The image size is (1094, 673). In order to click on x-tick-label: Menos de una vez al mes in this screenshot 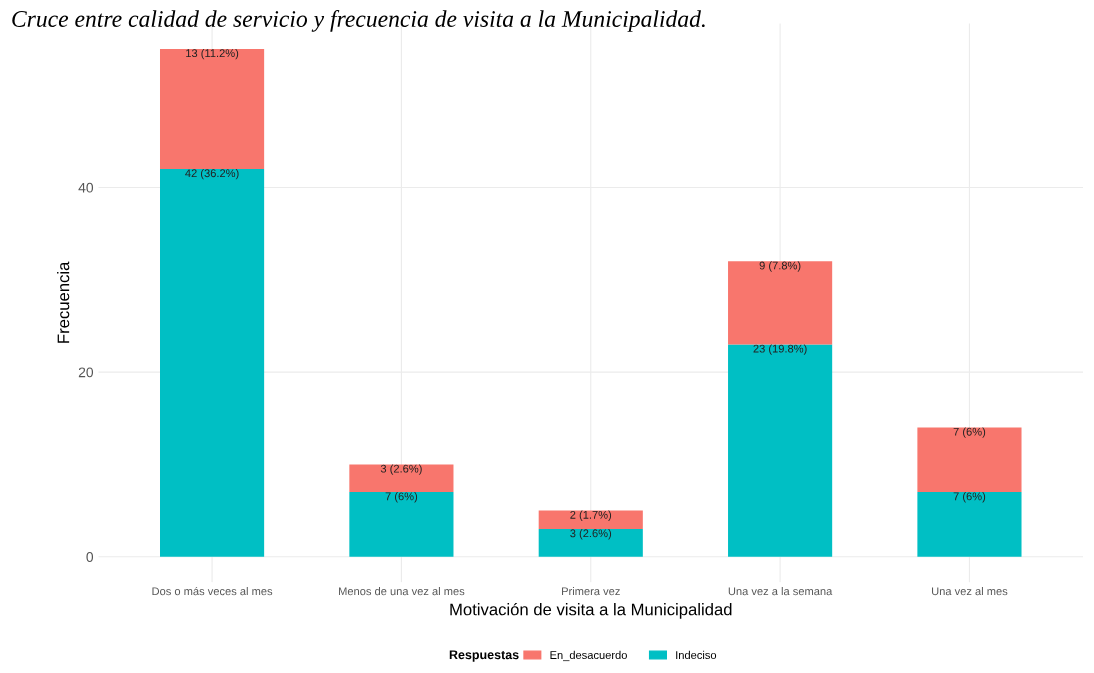, I will do `click(402, 591)`.